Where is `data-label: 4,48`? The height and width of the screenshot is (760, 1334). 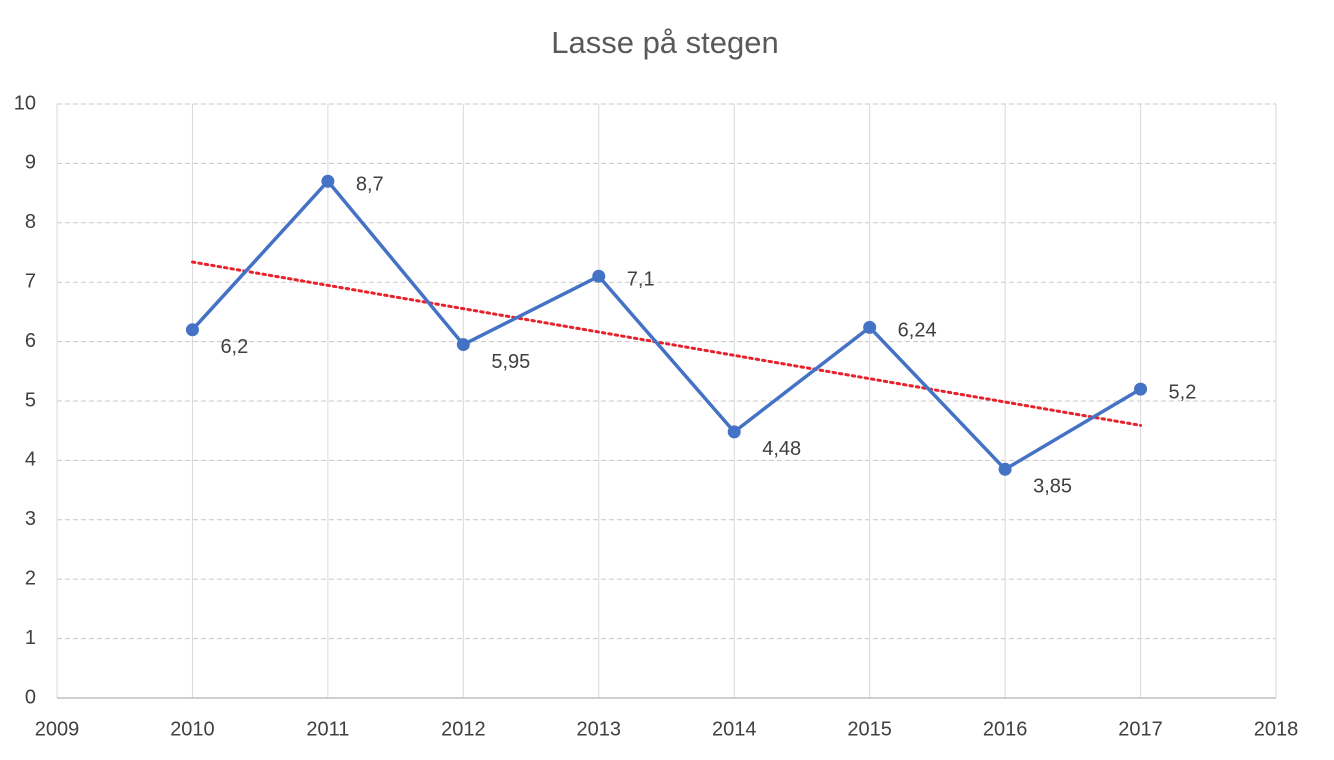 data-label: 4,48 is located at coordinates (781, 449).